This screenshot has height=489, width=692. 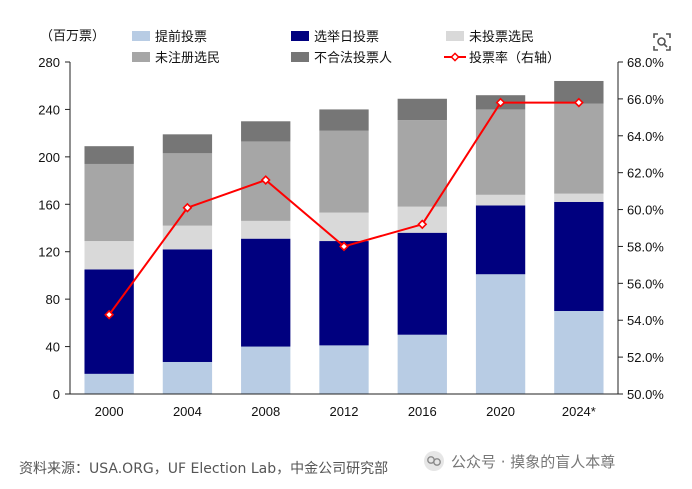 What do you see at coordinates (434, 461) in the screenshot?
I see `wechat-icon` at bounding box center [434, 461].